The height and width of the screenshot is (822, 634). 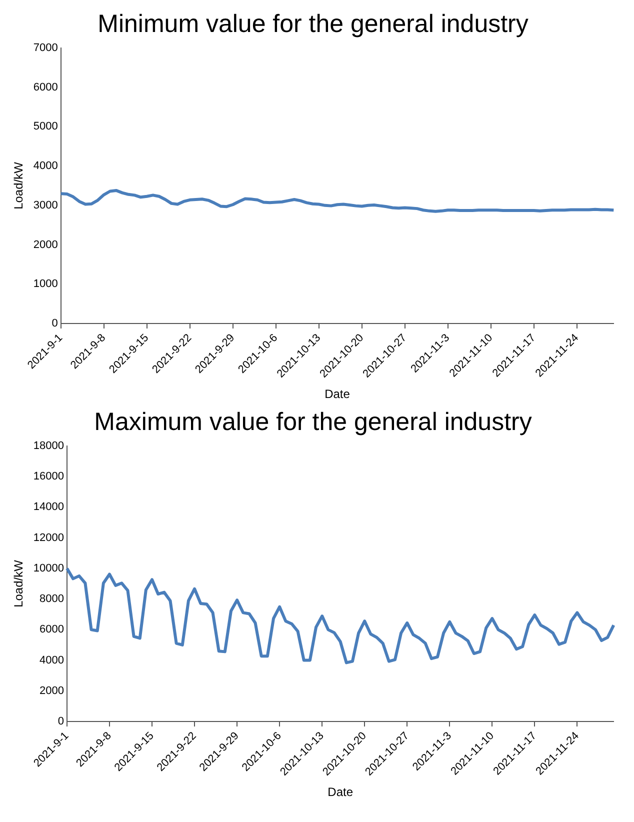 I want to click on chart-title: Maximum value for the general industry, so click(x=313, y=422).